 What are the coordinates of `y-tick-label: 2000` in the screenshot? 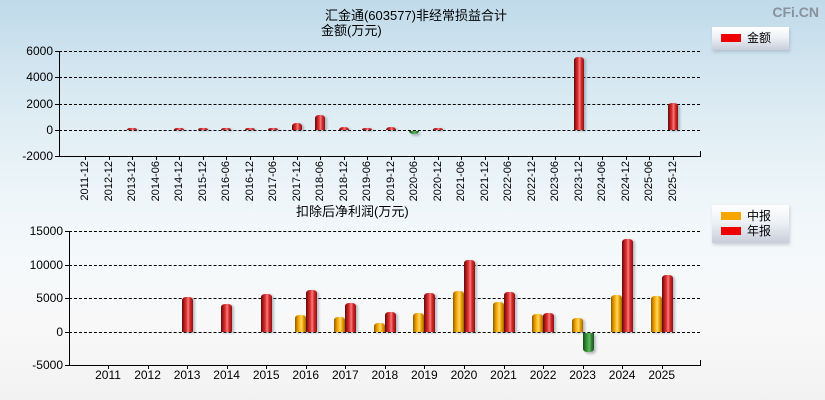 It's located at (39, 103).